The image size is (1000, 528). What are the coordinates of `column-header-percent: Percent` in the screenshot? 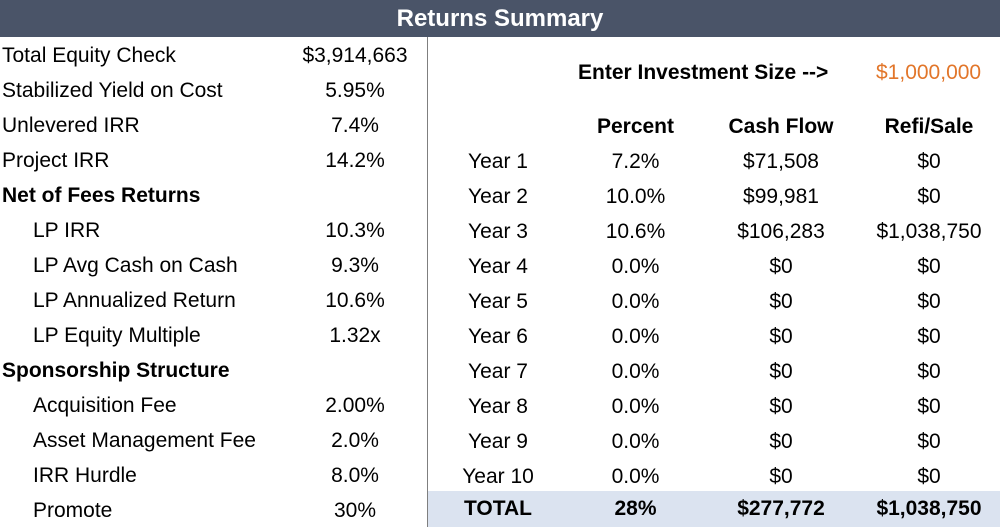 It's located at (635, 126).